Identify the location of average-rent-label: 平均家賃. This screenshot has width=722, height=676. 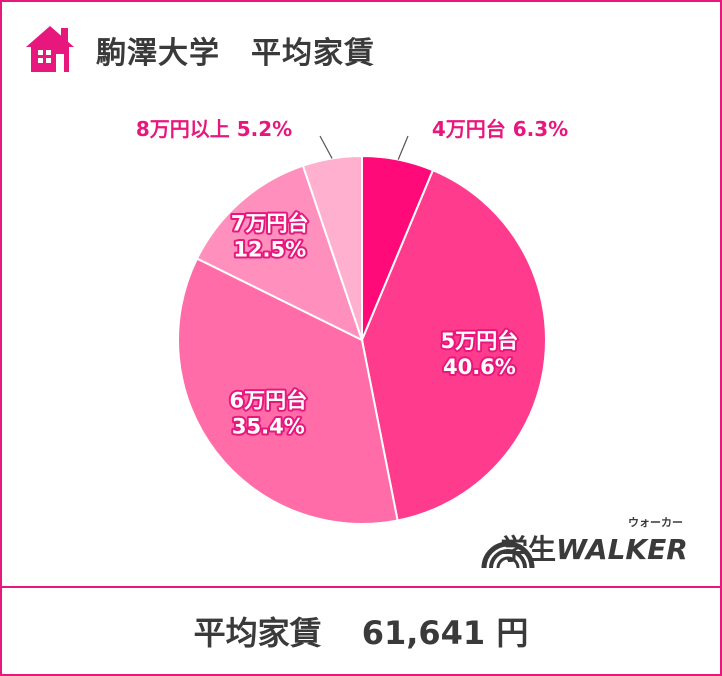
(257, 633).